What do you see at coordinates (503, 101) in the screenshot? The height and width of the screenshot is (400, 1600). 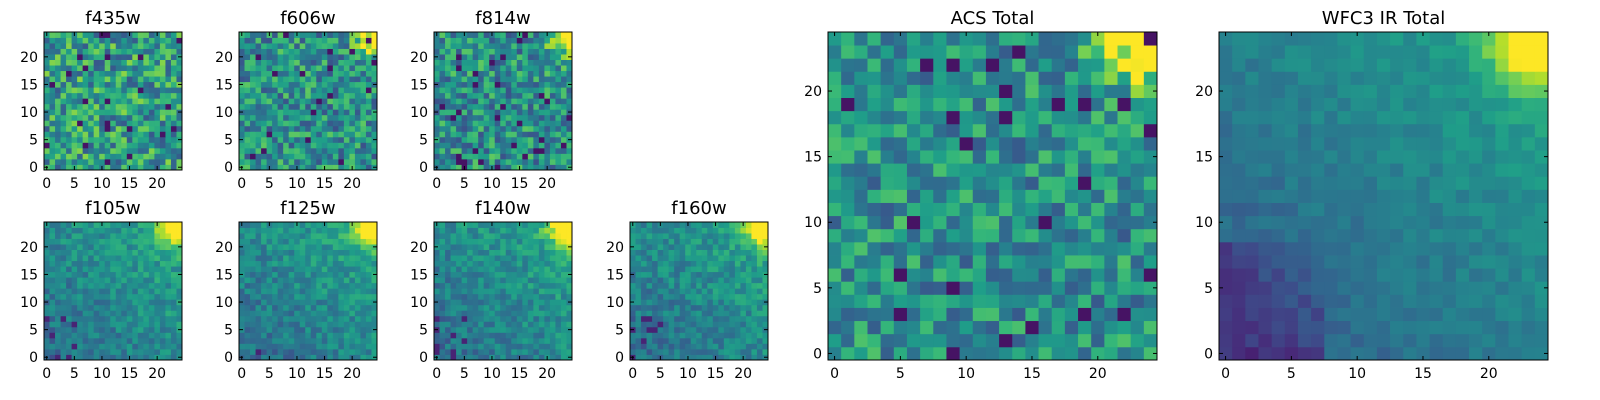 I see `plot-frame` at bounding box center [503, 101].